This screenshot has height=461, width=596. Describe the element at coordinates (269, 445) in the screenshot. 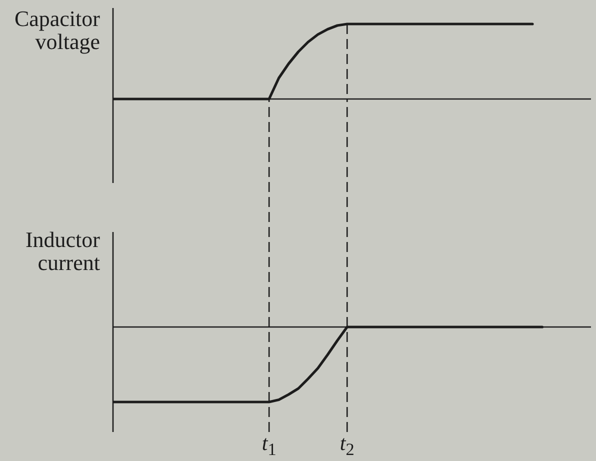

I see `x-tick-label: t$_{1}$` at that location.